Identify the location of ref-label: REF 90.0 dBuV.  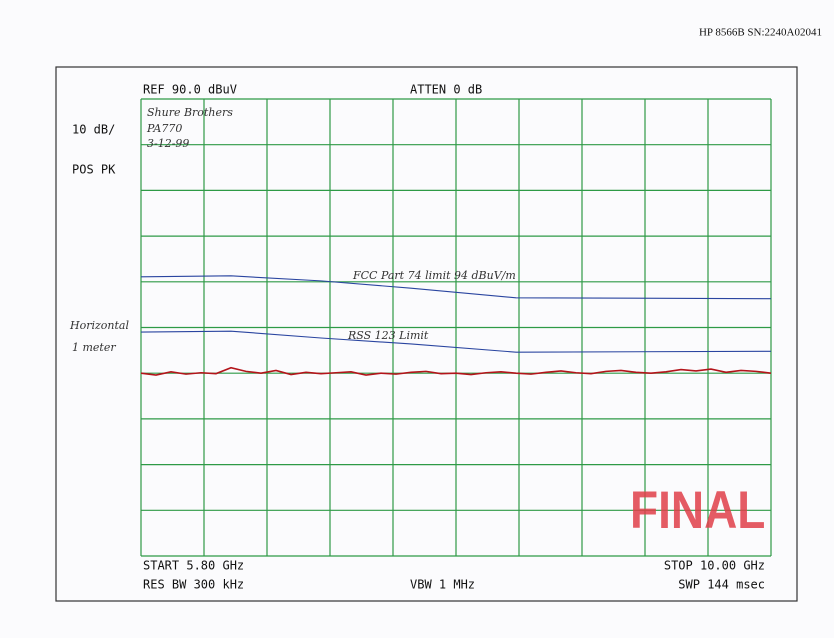
(190, 90).